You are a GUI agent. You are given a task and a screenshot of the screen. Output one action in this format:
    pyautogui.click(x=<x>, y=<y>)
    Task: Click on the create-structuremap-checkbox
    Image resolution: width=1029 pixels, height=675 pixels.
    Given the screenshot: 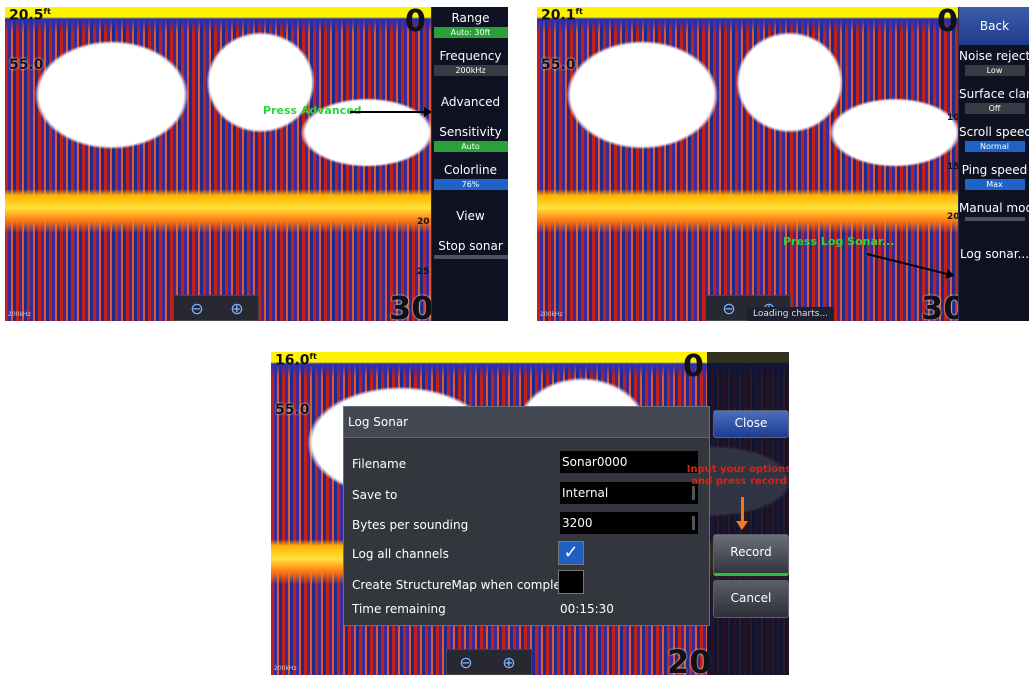 What is the action you would take?
    pyautogui.click(x=571, y=582)
    